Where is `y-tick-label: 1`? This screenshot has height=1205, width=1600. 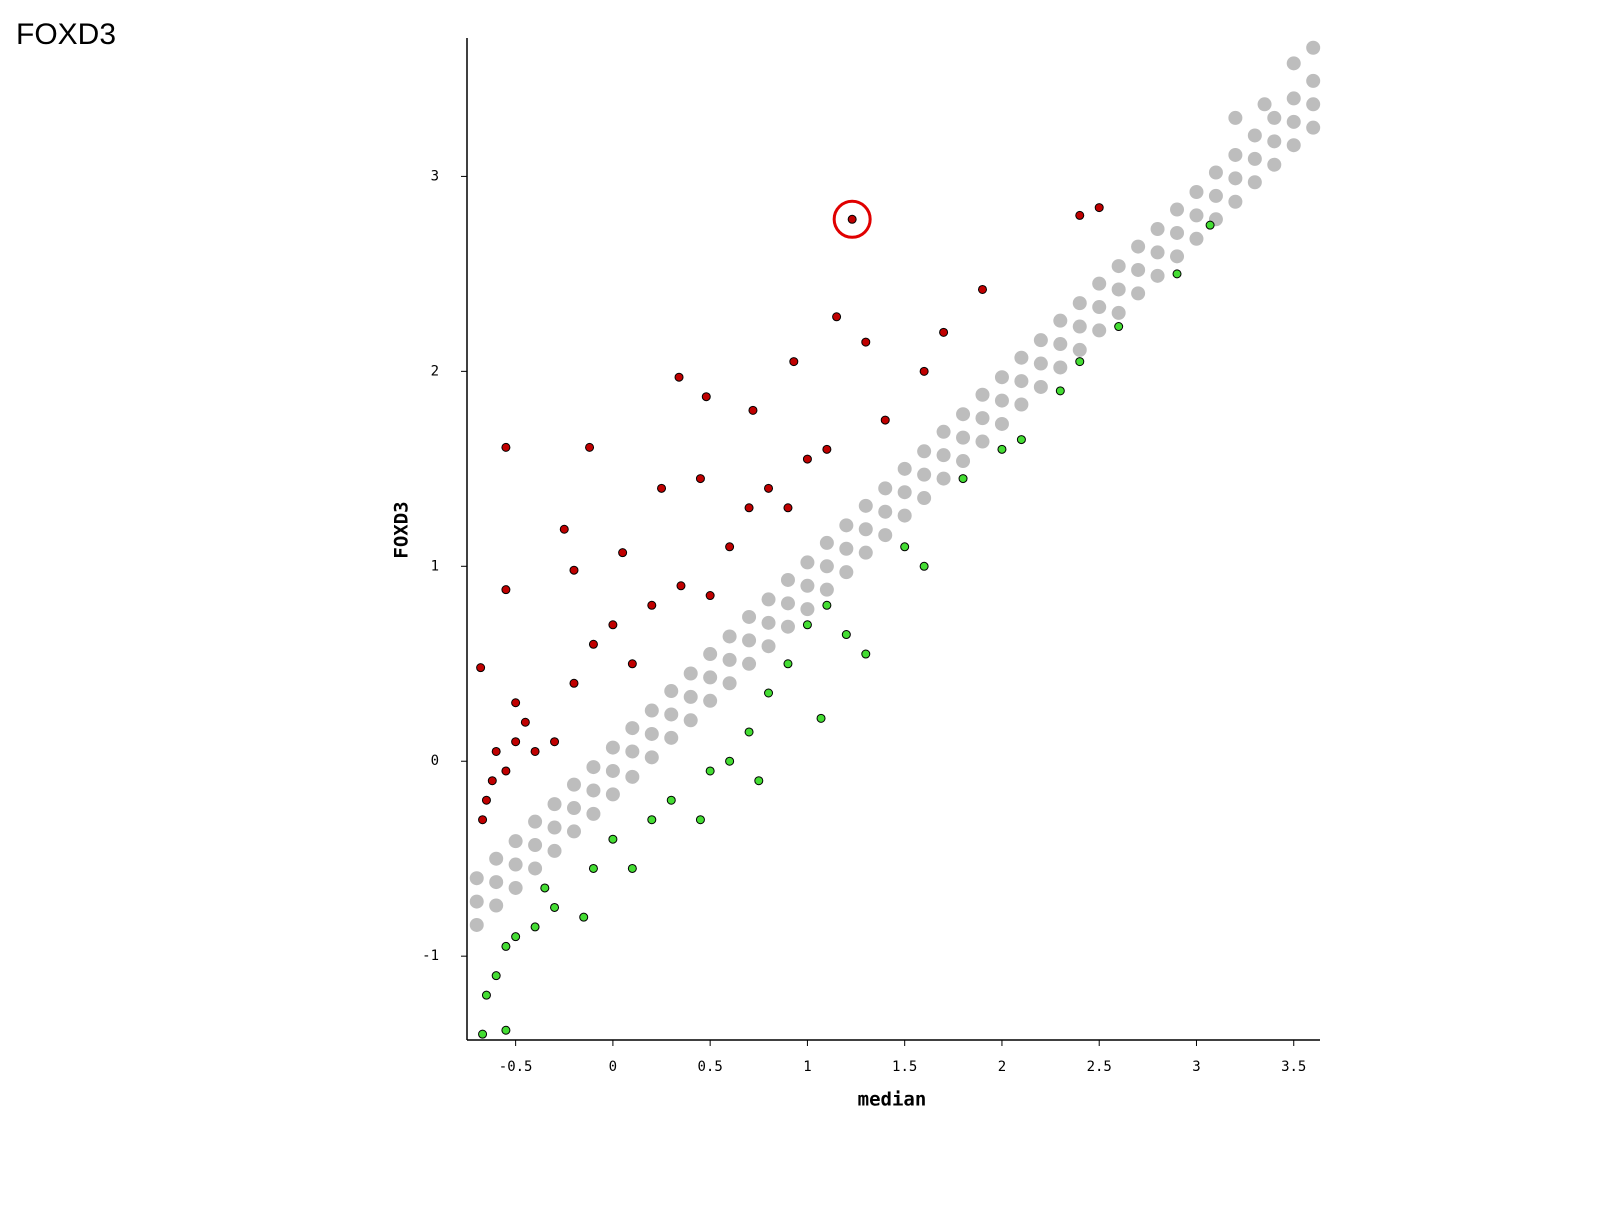 y-tick-label: 1 is located at coordinates (435, 566).